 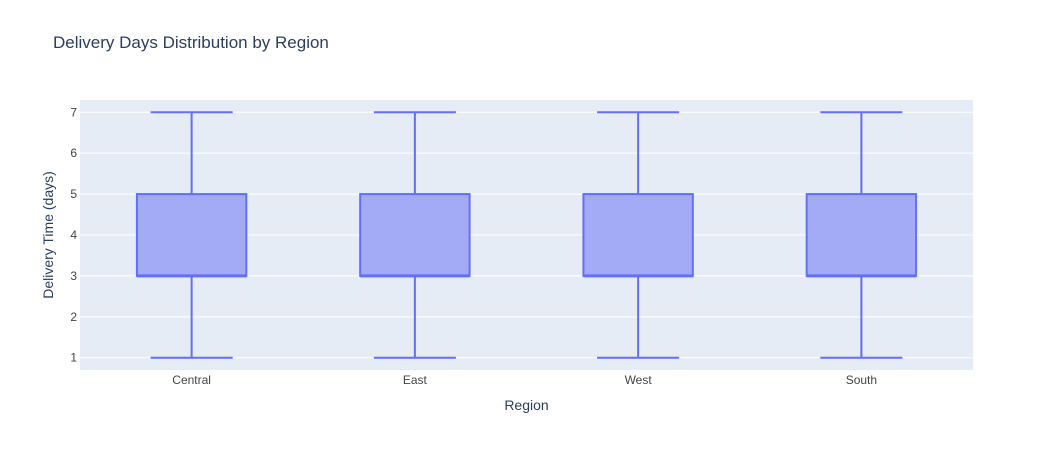 What do you see at coordinates (415, 380) in the screenshot?
I see `x-tick-label-east: East` at bounding box center [415, 380].